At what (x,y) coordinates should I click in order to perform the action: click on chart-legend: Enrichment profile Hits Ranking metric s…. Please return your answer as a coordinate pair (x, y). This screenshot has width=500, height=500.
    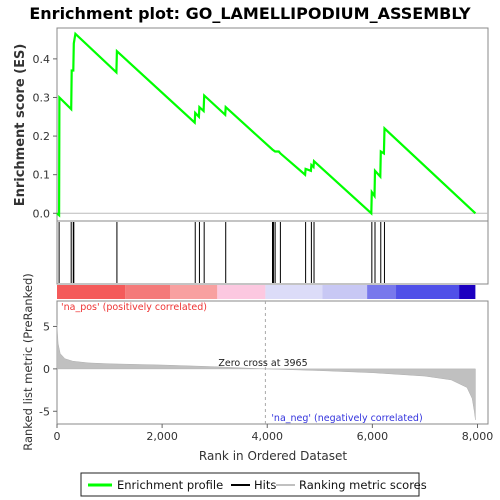
    Looking at the image, I should click on (253, 484).